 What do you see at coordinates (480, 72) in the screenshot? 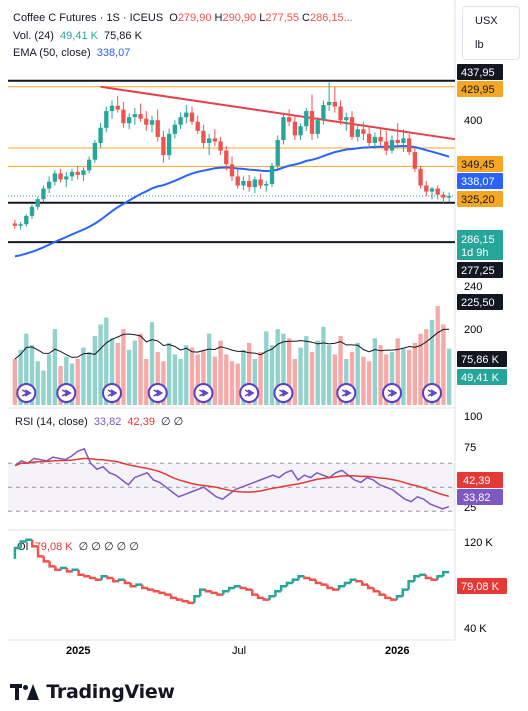
I see `label-437: 437,95` at bounding box center [480, 72].